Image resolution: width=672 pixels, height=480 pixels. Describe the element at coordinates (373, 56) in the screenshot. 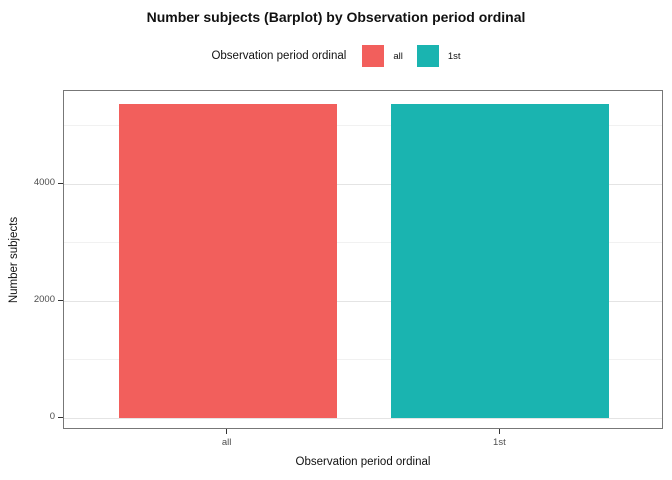

I see `legend-swatch-all-icon` at that location.